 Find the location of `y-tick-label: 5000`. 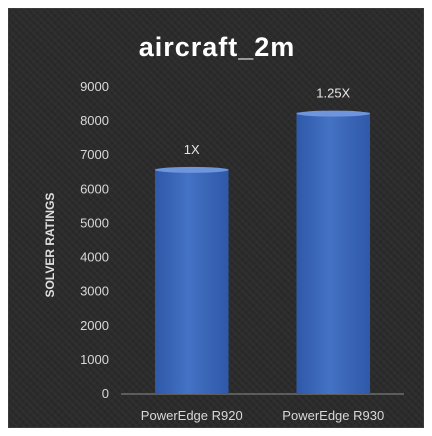

y-tick-label: 5000 is located at coordinates (94, 222).